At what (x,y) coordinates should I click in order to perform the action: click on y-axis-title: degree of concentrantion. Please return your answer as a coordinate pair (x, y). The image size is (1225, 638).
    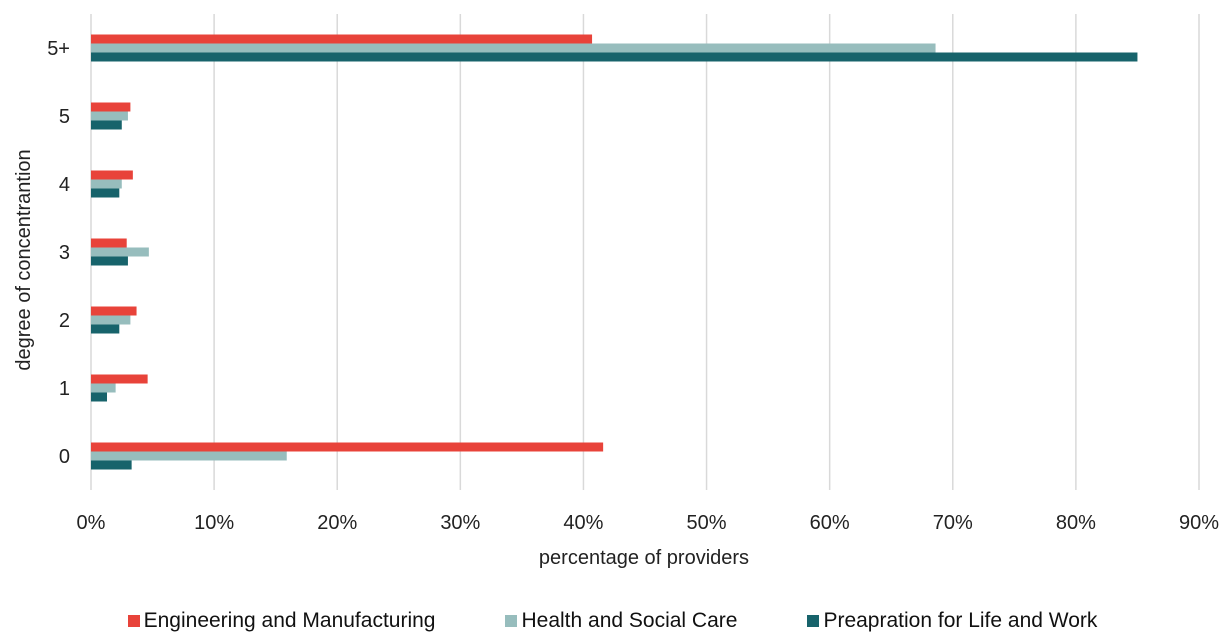
    Looking at the image, I should click on (24, 259).